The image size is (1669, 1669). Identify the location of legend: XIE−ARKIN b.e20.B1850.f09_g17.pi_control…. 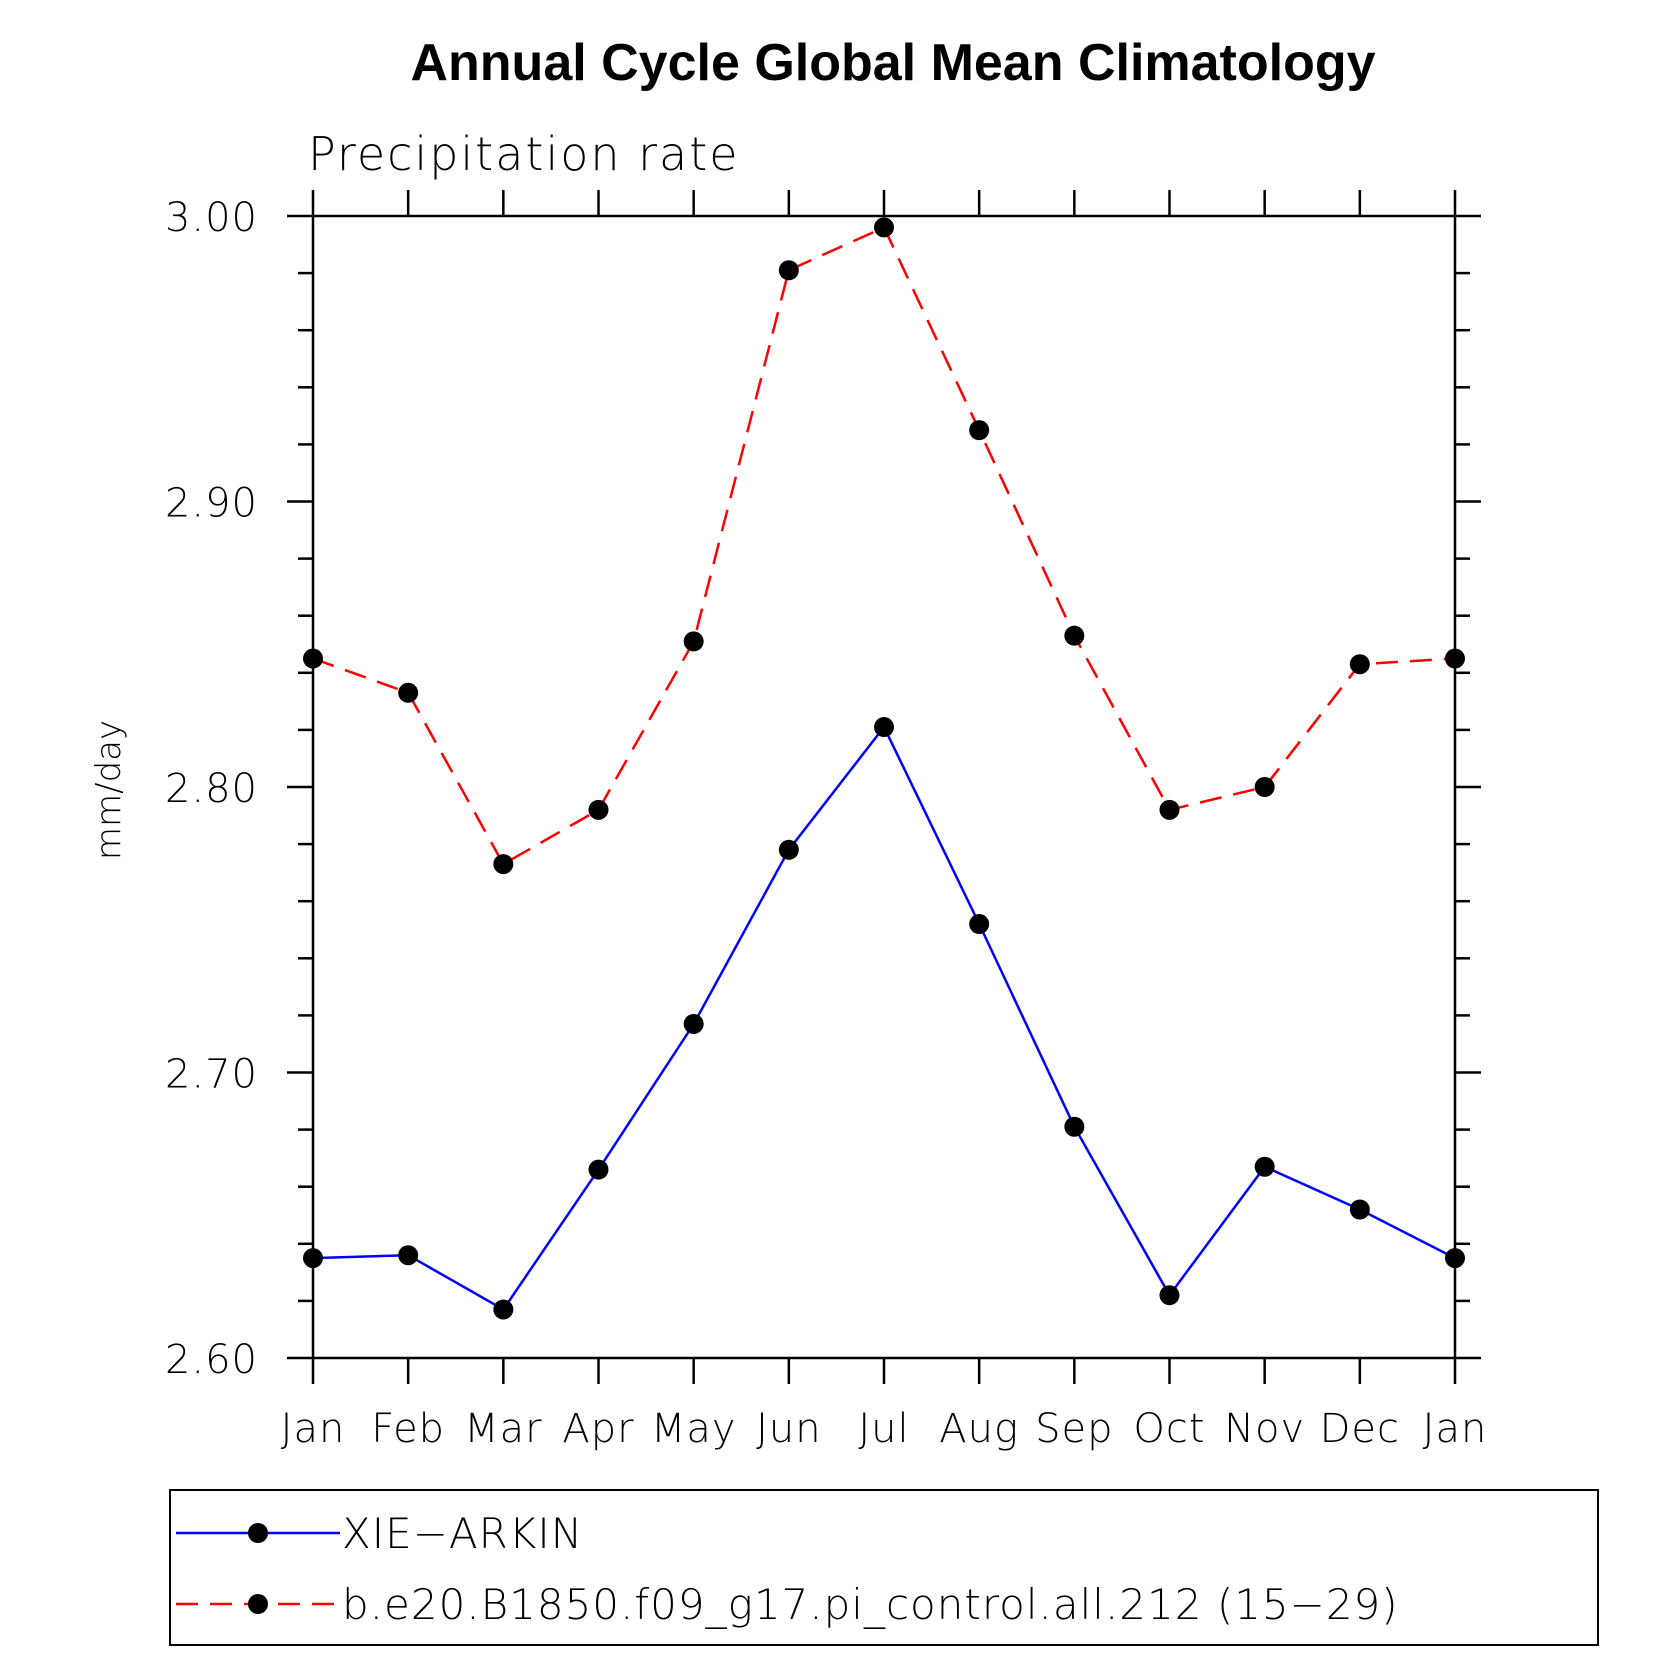
(884, 1567).